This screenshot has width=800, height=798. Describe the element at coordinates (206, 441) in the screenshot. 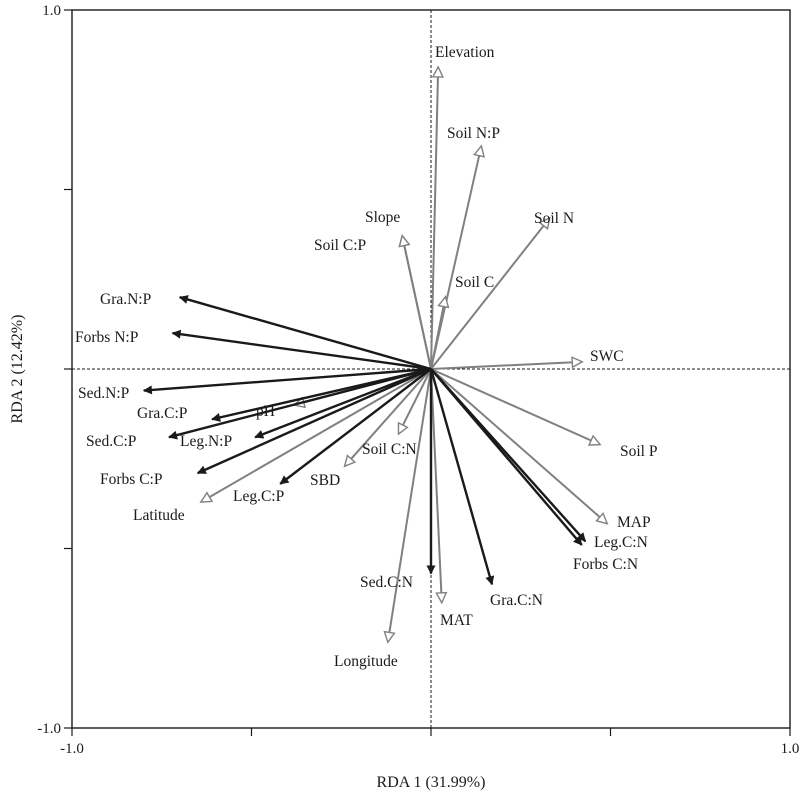

I see `leg-n-p-label: Leg.N:P` at that location.